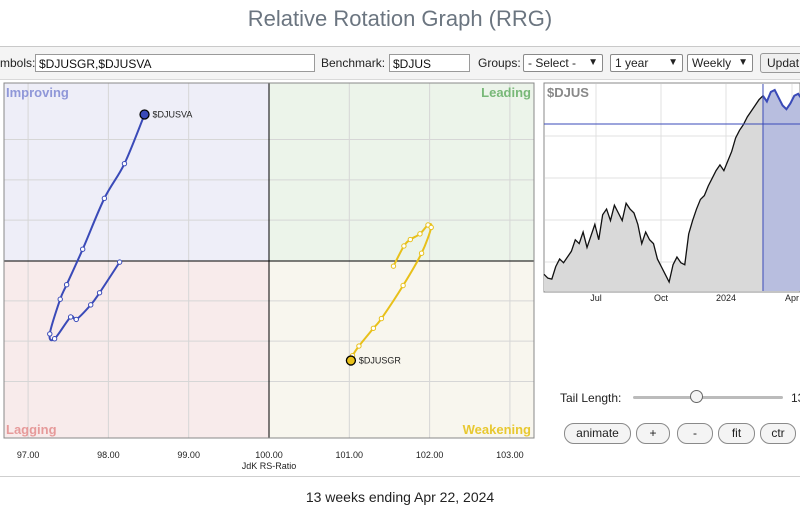 Image resolution: width=800 pixels, height=512 pixels. What do you see at coordinates (596, 298) in the screenshot?
I see `mini-x-tick-label: Jul` at bounding box center [596, 298].